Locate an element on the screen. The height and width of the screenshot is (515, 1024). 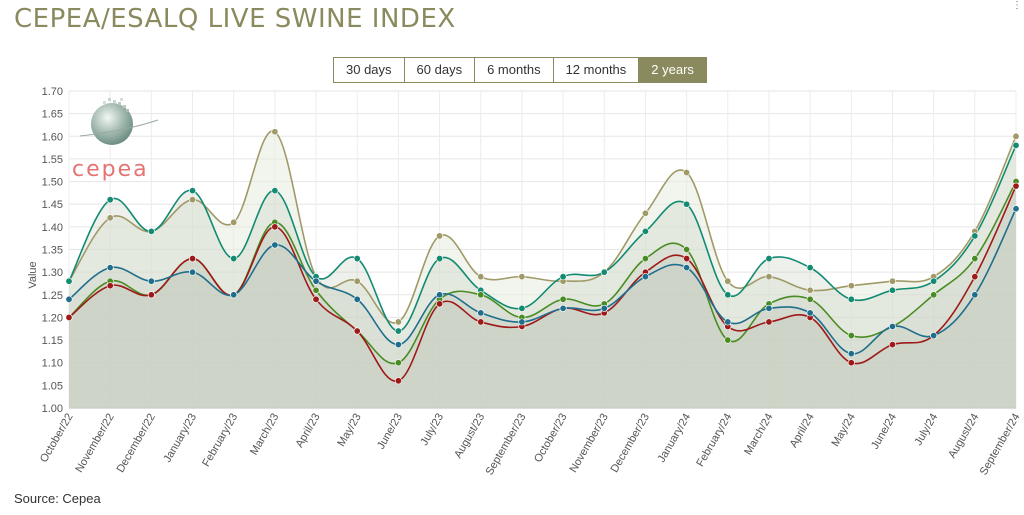
x-tick-label: November/23 is located at coordinates (588, 443).